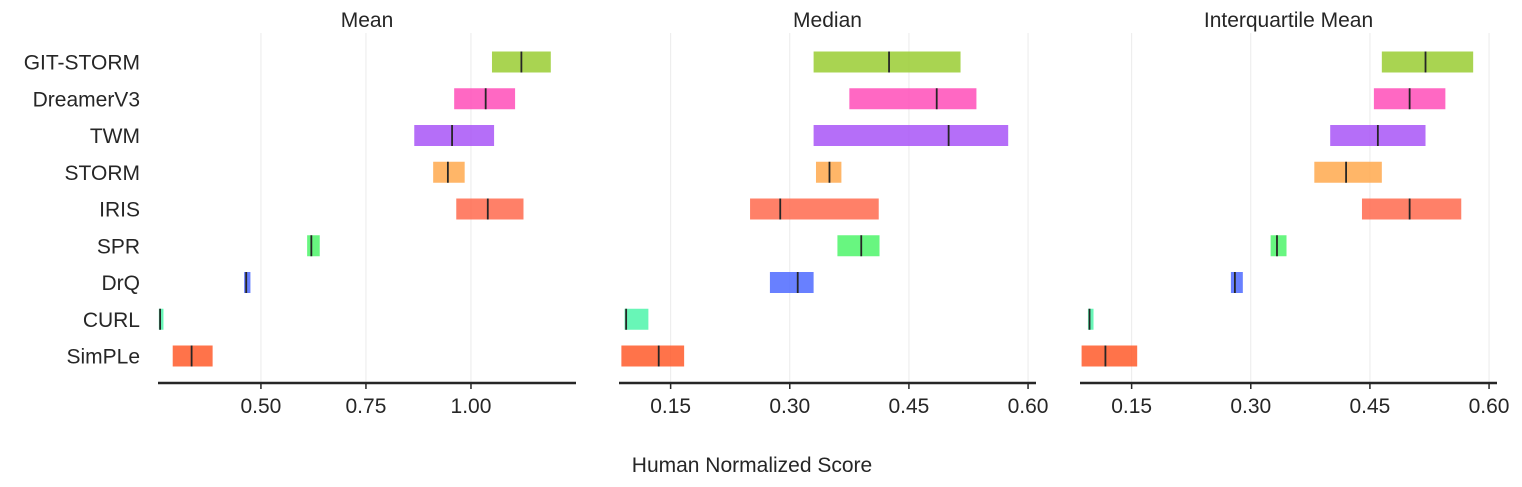 The height and width of the screenshot is (487, 1522). What do you see at coordinates (192, 356) in the screenshot?
I see `interval-bar-0-simple` at bounding box center [192, 356].